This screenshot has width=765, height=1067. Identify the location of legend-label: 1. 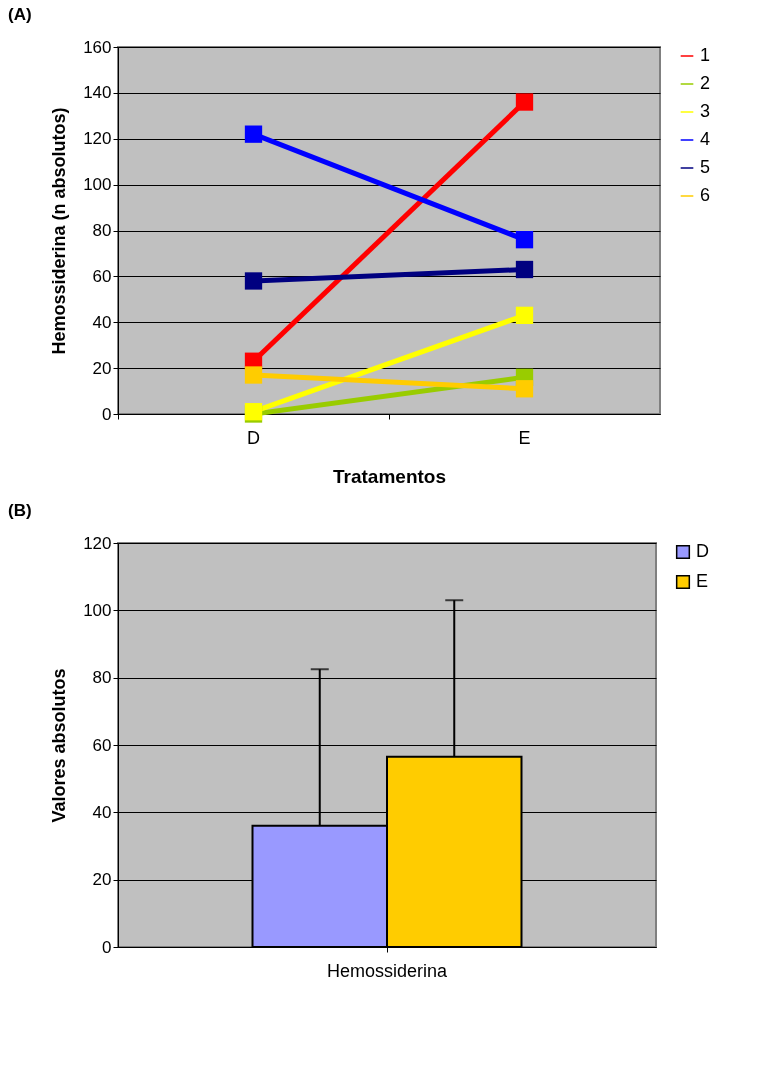
(705, 55).